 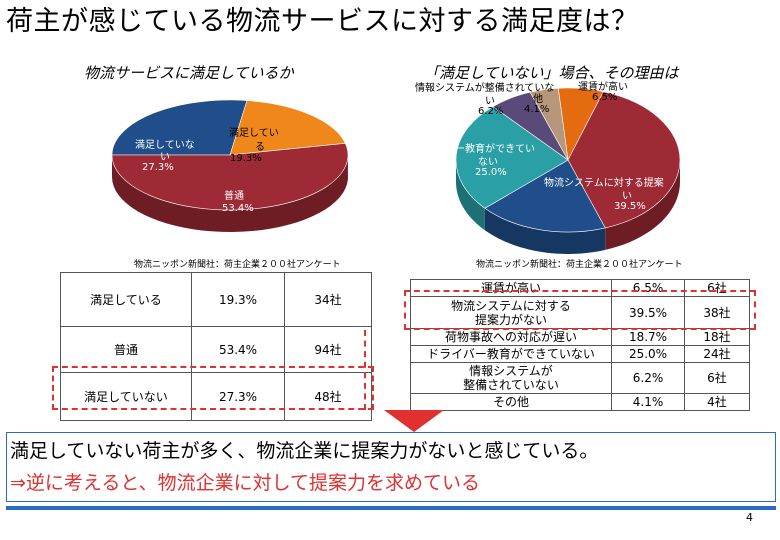 What do you see at coordinates (511, 402) in the screenshot?
I see `table-cell-reason: その他` at bounding box center [511, 402].